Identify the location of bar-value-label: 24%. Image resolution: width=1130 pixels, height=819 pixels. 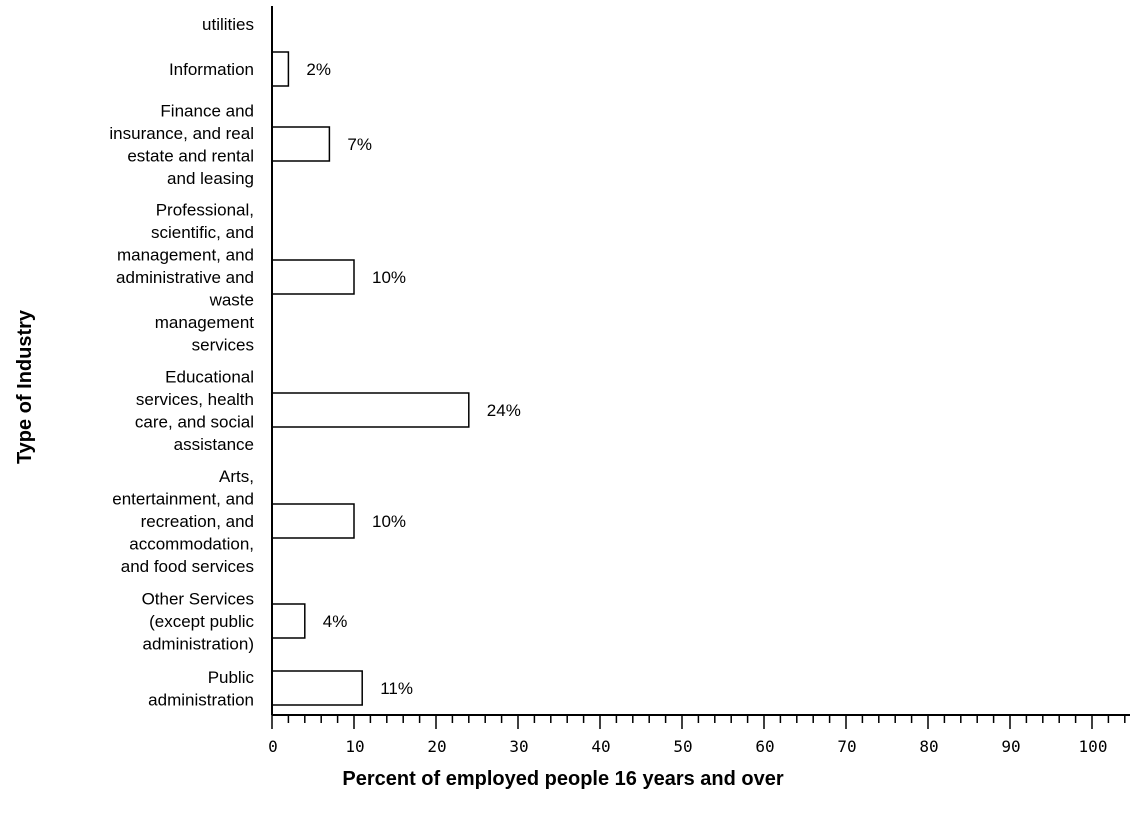
(504, 410).